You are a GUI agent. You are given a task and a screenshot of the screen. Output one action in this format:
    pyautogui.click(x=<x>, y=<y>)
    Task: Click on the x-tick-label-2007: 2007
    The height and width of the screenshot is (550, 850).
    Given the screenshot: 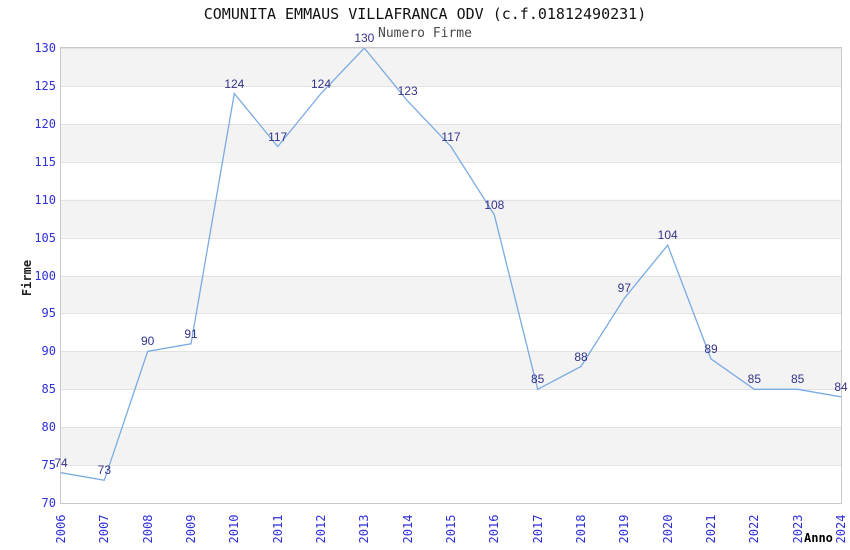 What is the action you would take?
    pyautogui.click(x=104, y=529)
    